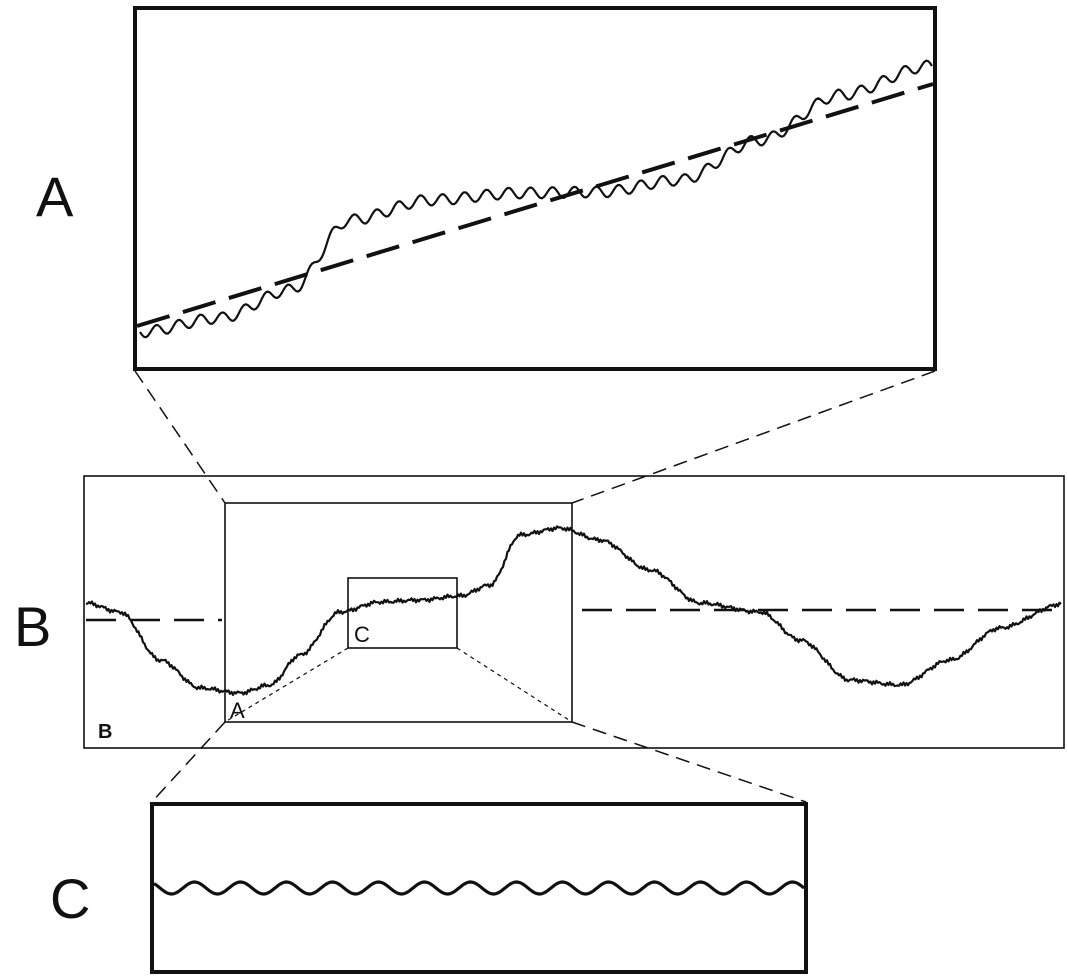  Describe the element at coordinates (32, 626) in the screenshot. I see `panel-b-label: B` at that location.